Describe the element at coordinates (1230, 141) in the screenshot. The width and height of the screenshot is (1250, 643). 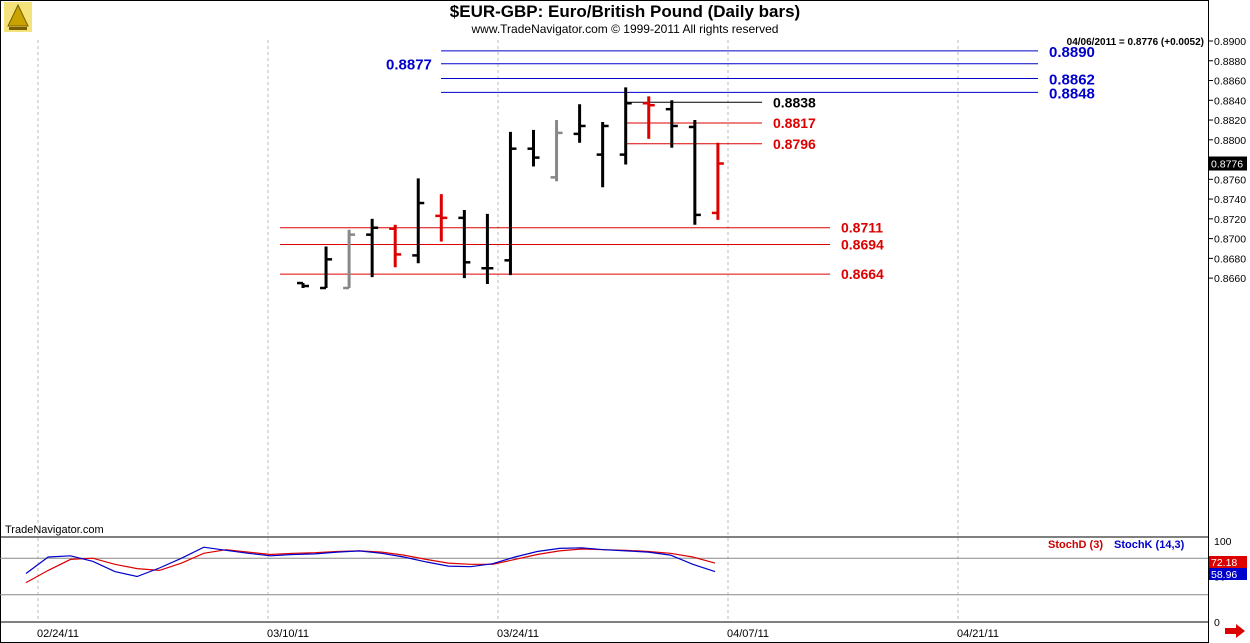
I see `y-tick-label: 0.8800` at that location.